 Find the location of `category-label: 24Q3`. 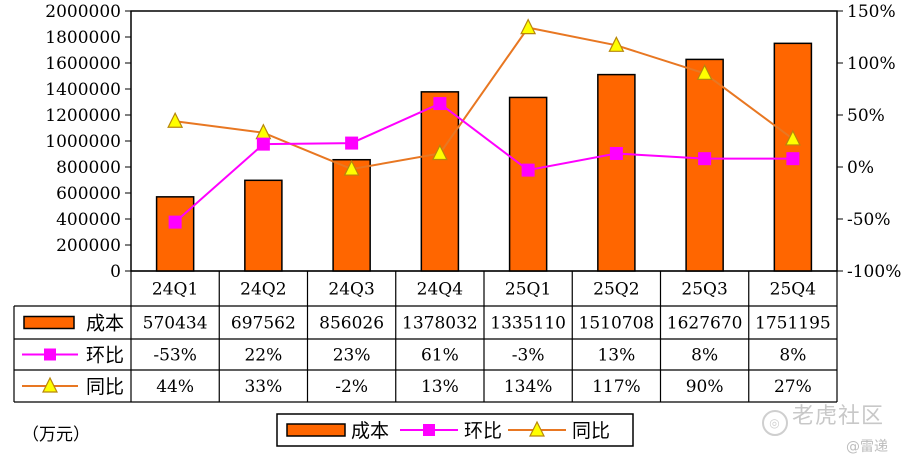

category-label: 24Q3 is located at coordinates (351, 290).